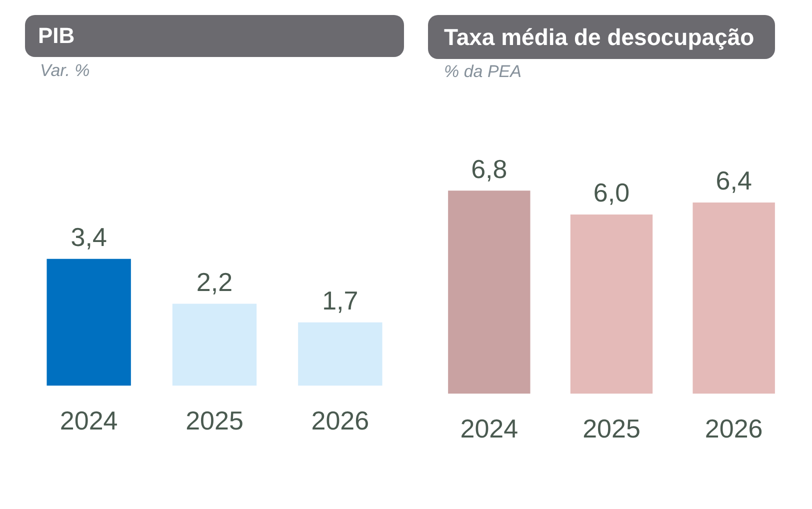 This screenshot has width=812, height=509. I want to click on data-label: 1,7, so click(340, 301).